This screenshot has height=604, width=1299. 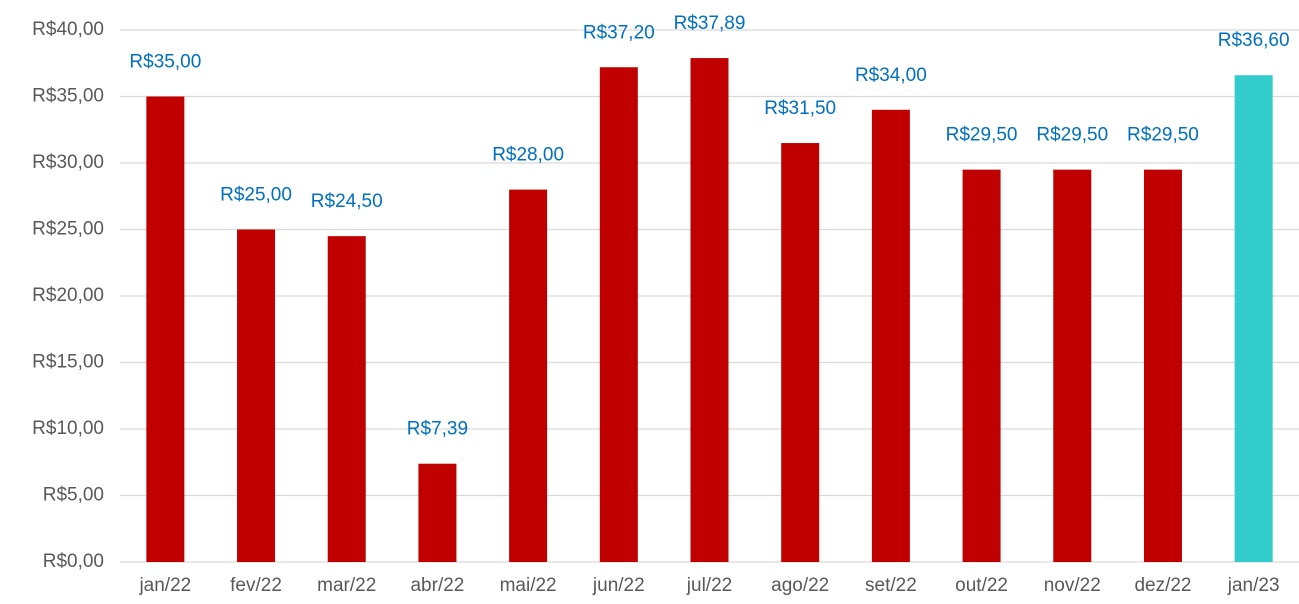 What do you see at coordinates (68, 295) in the screenshot?
I see `y-tick-label: R$20,00` at bounding box center [68, 295].